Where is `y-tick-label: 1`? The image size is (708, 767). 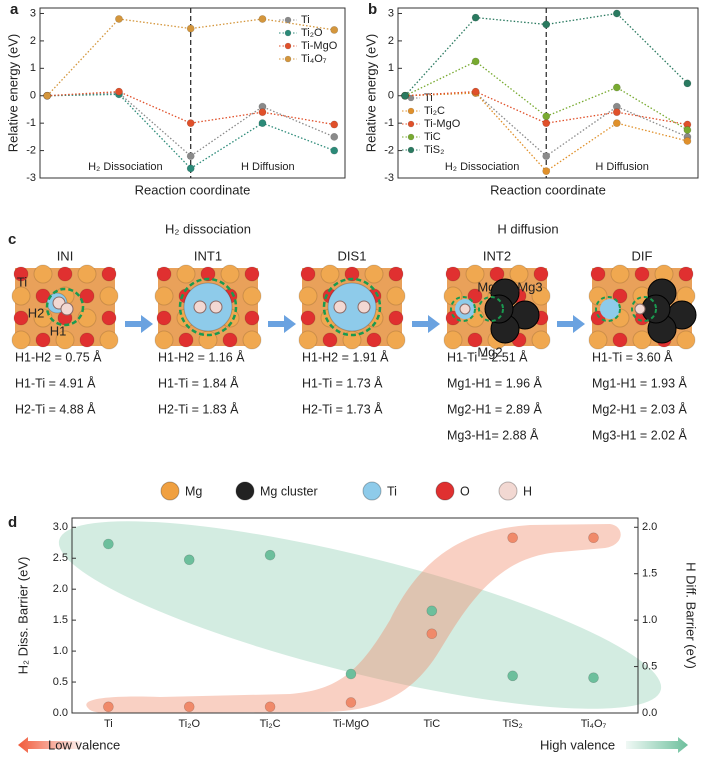
y-tick-label: 1 is located at coordinates (391, 68).